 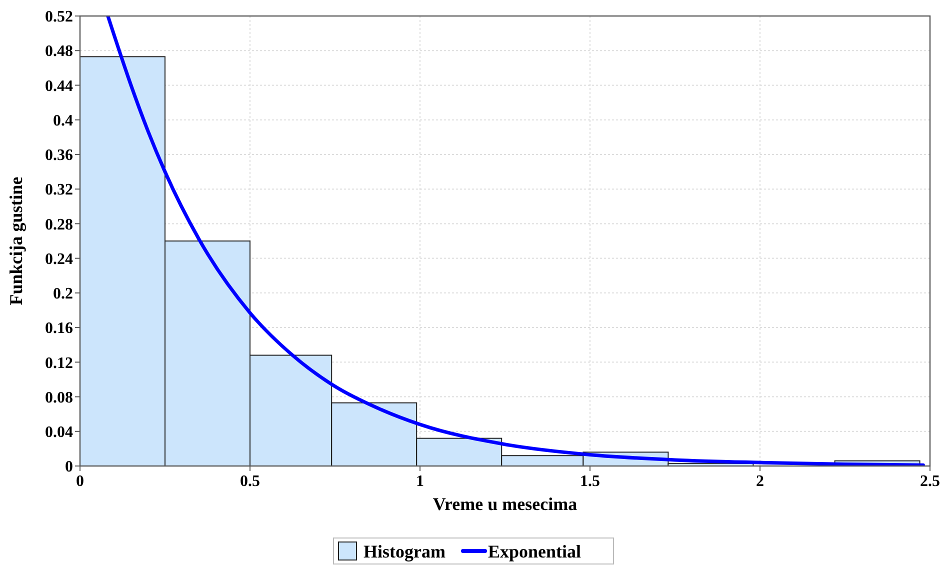 I want to click on y-tick-label: 0.16, so click(x=59, y=329).